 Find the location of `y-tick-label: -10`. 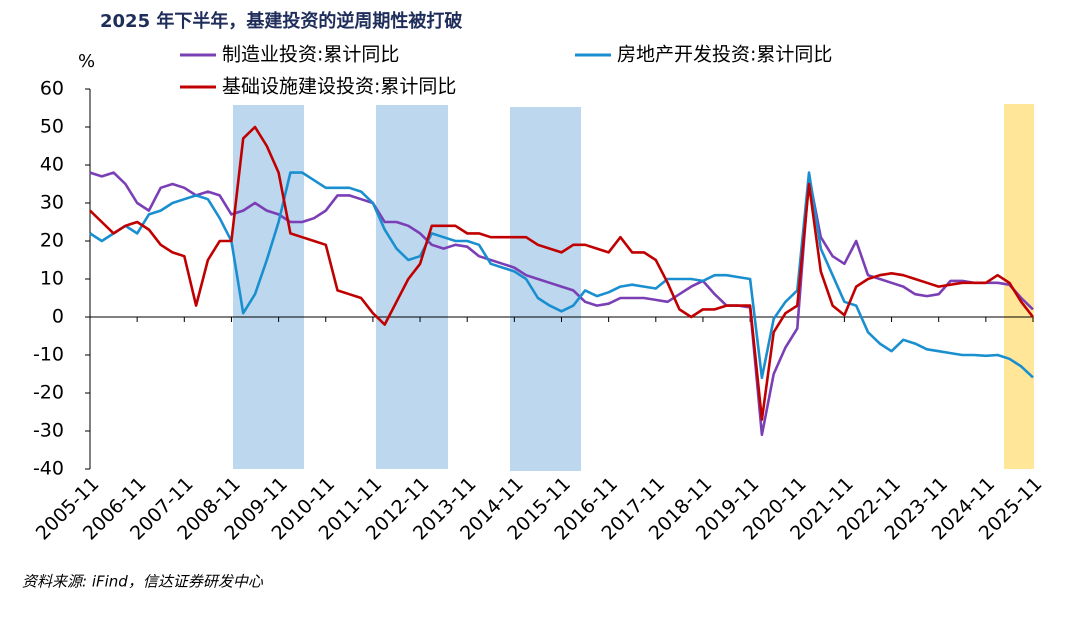

y-tick-label: -10 is located at coordinates (48, 355).